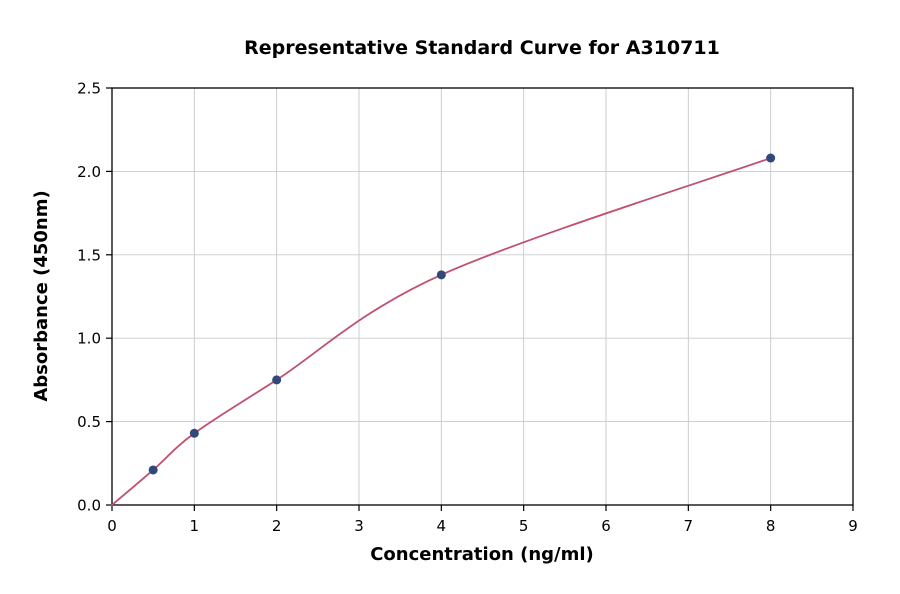 Image resolution: width=900 pixels, height=594 pixels. Describe the element at coordinates (195, 526) in the screenshot. I see `x-tick-label: 1` at that location.